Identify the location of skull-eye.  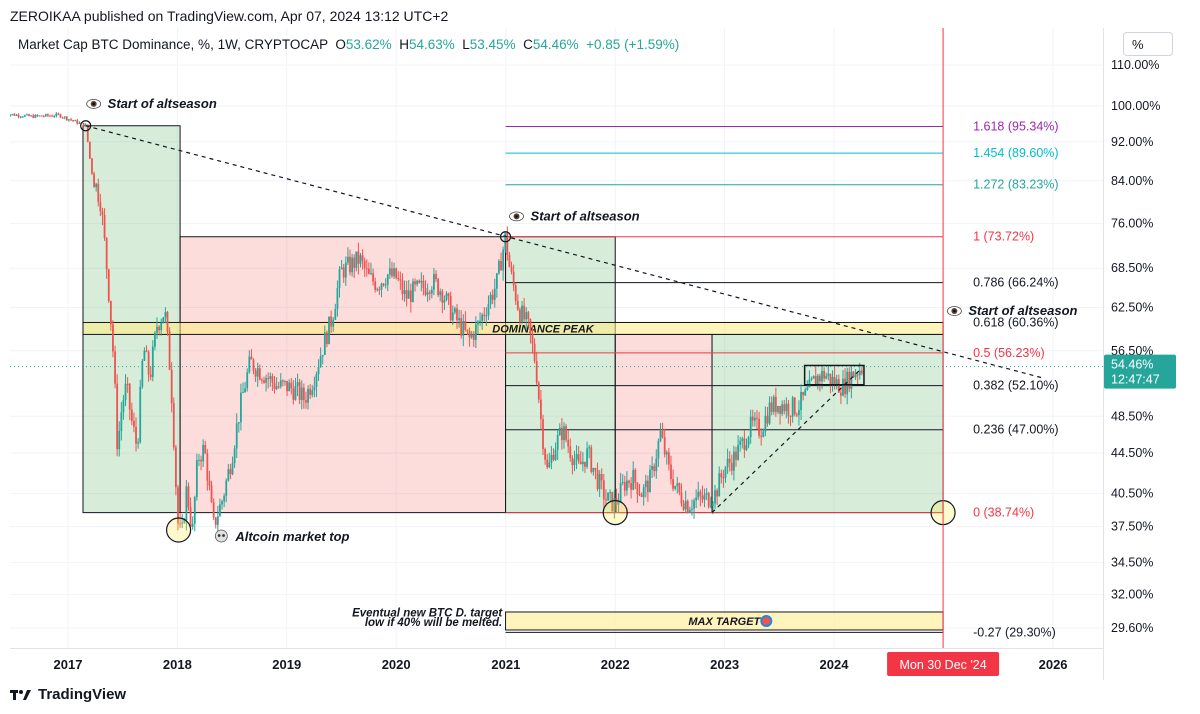
(223, 535).